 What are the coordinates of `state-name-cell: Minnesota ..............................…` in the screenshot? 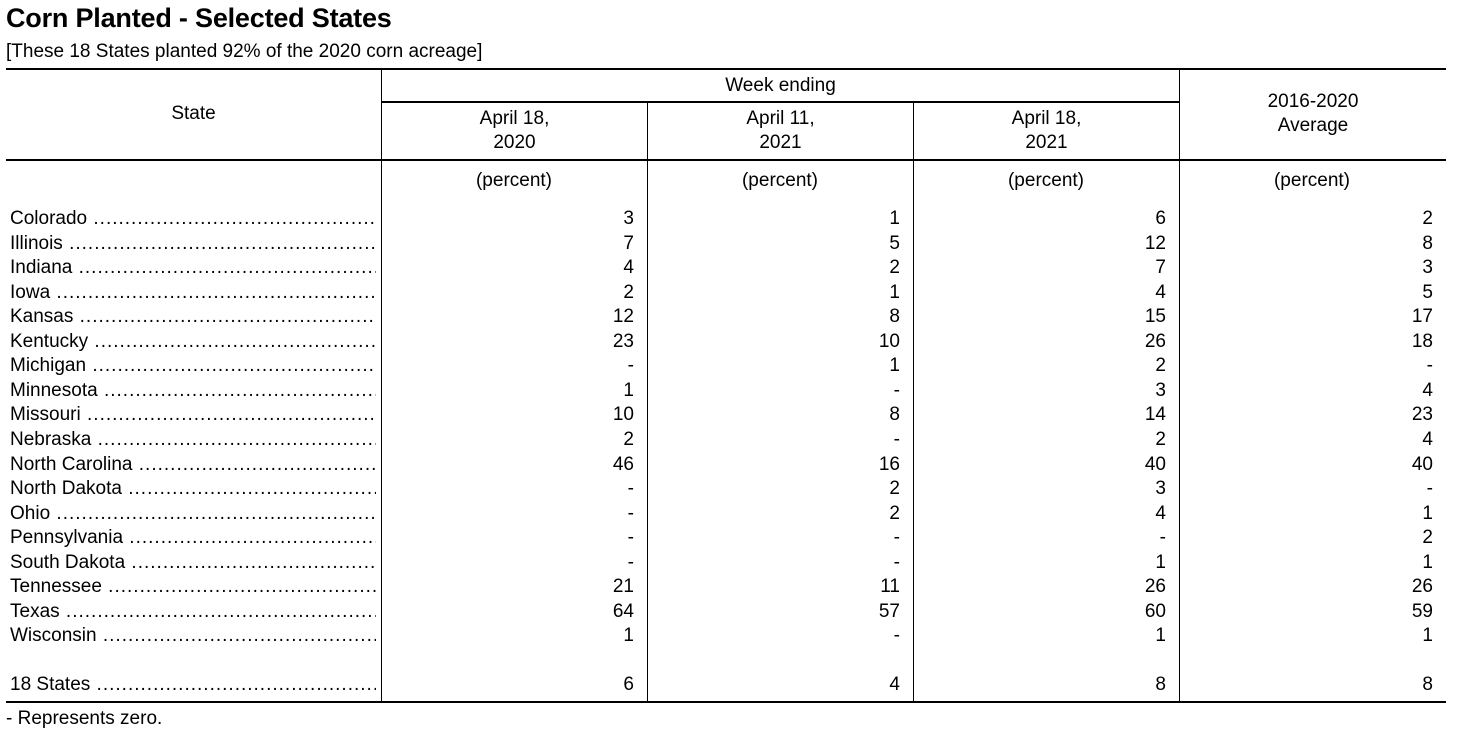 It's located at (193, 391).